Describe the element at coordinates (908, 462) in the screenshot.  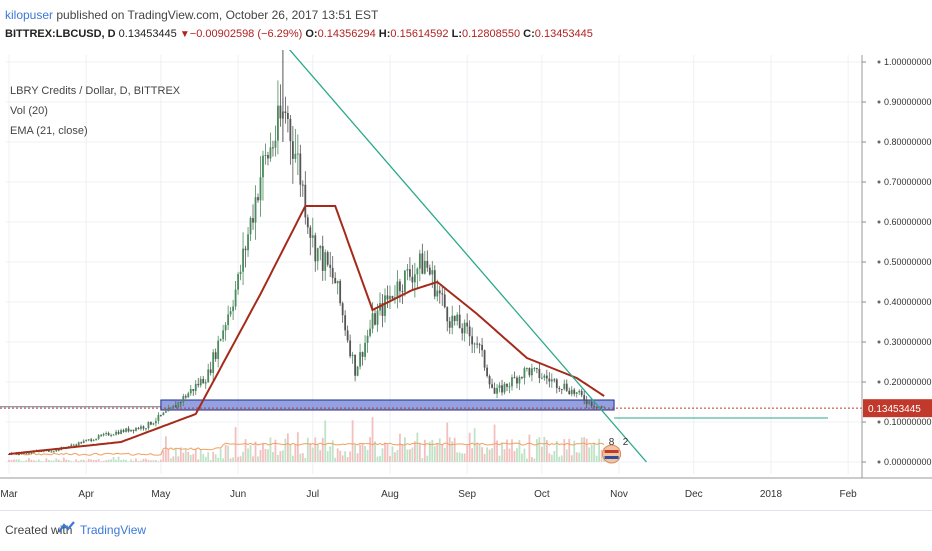
I see `y-tick-label: 0.00000000` at that location.